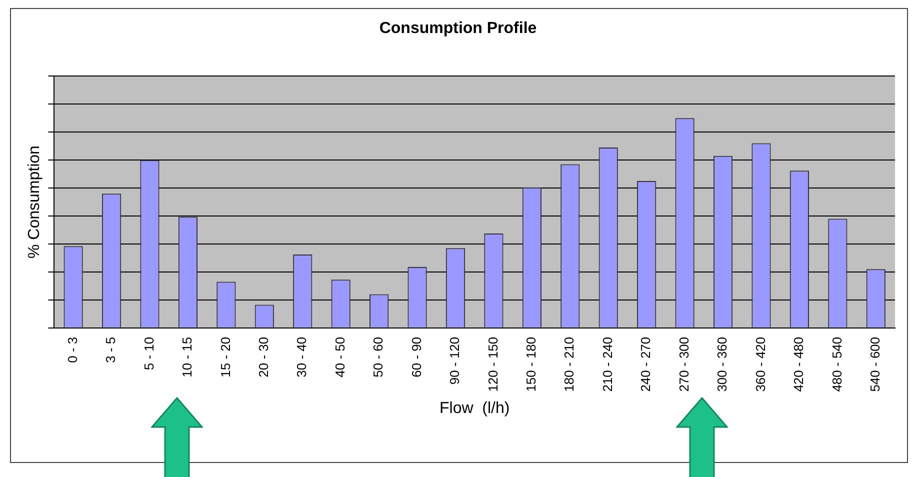 The image size is (921, 477). Describe the element at coordinates (874, 364) in the screenshot. I see `x-tick-label: 540 - 600` at that location.